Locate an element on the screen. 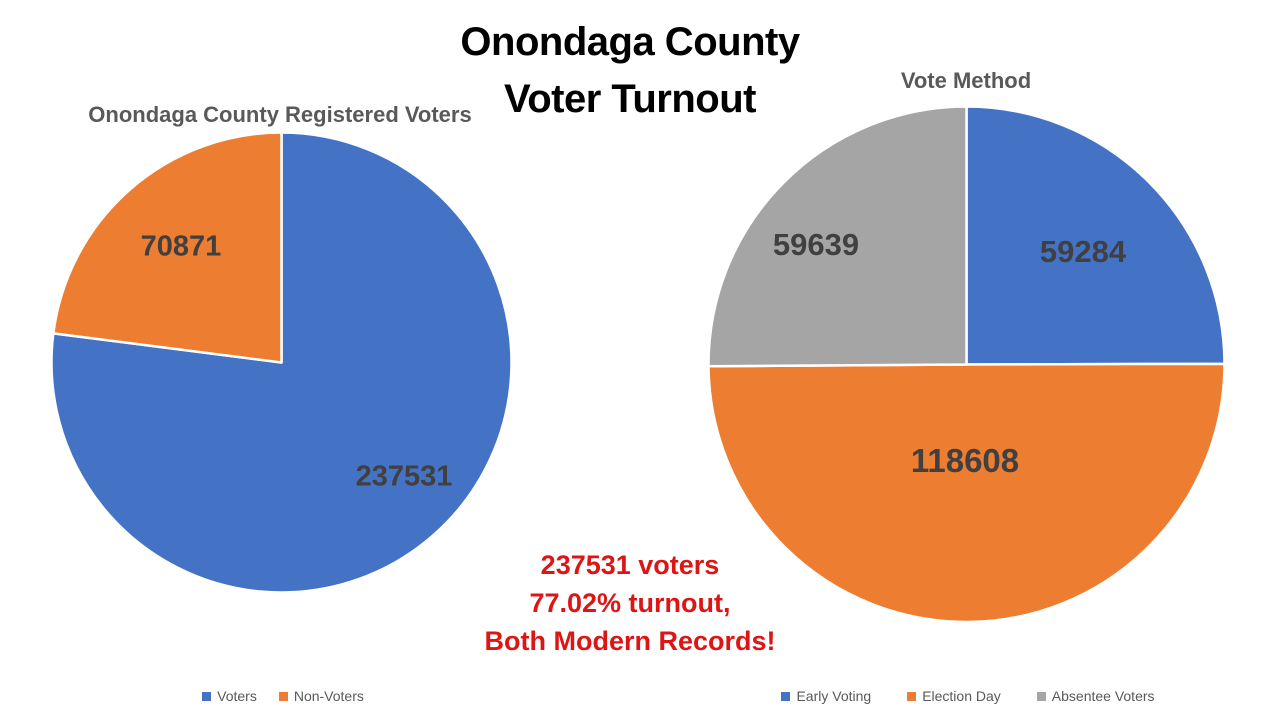  absentee-voters-swatch-icon is located at coordinates (1041, 696).